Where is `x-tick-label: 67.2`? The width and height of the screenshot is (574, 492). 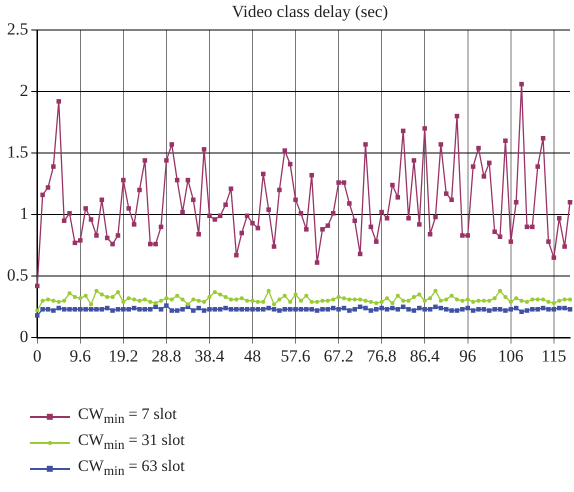 x-tick-label: 67.2 is located at coordinates (339, 356).